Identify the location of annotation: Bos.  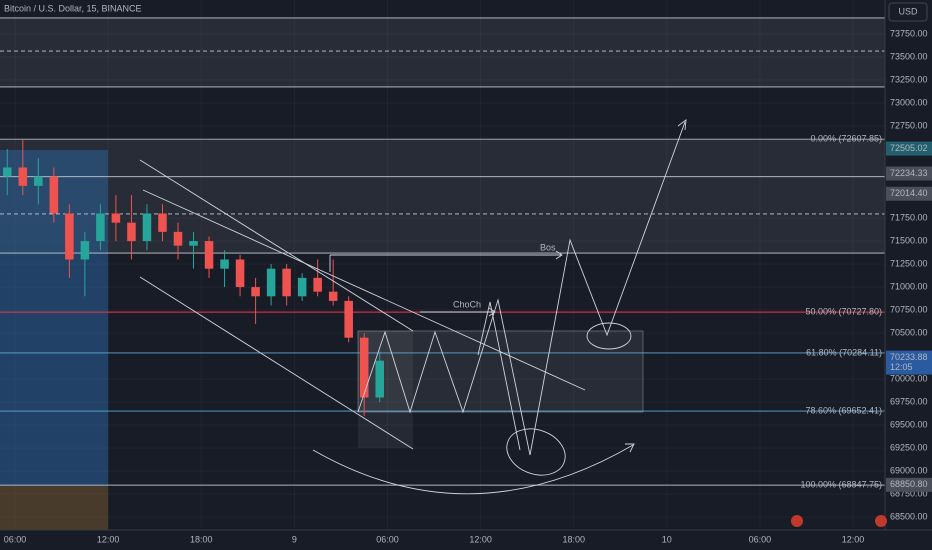
(548, 247).